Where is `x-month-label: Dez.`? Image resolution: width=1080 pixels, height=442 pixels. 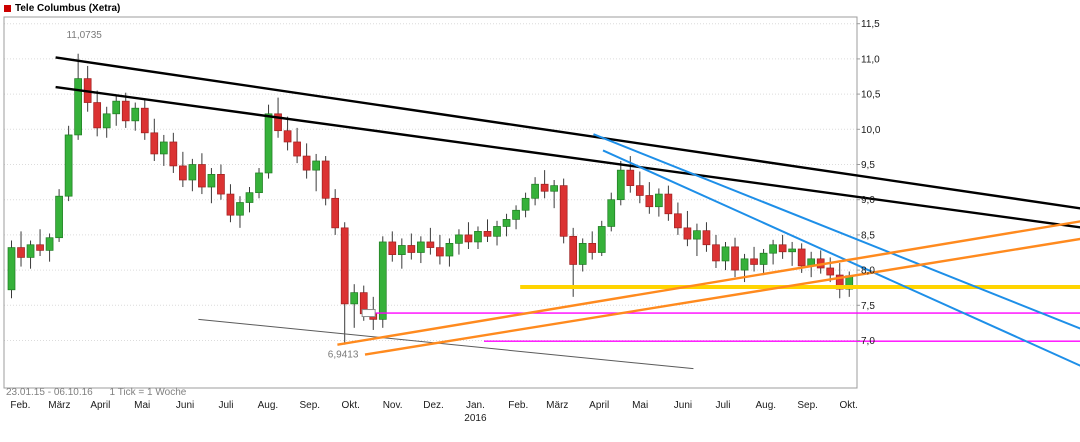 x-month-label: Dez. is located at coordinates (433, 405).